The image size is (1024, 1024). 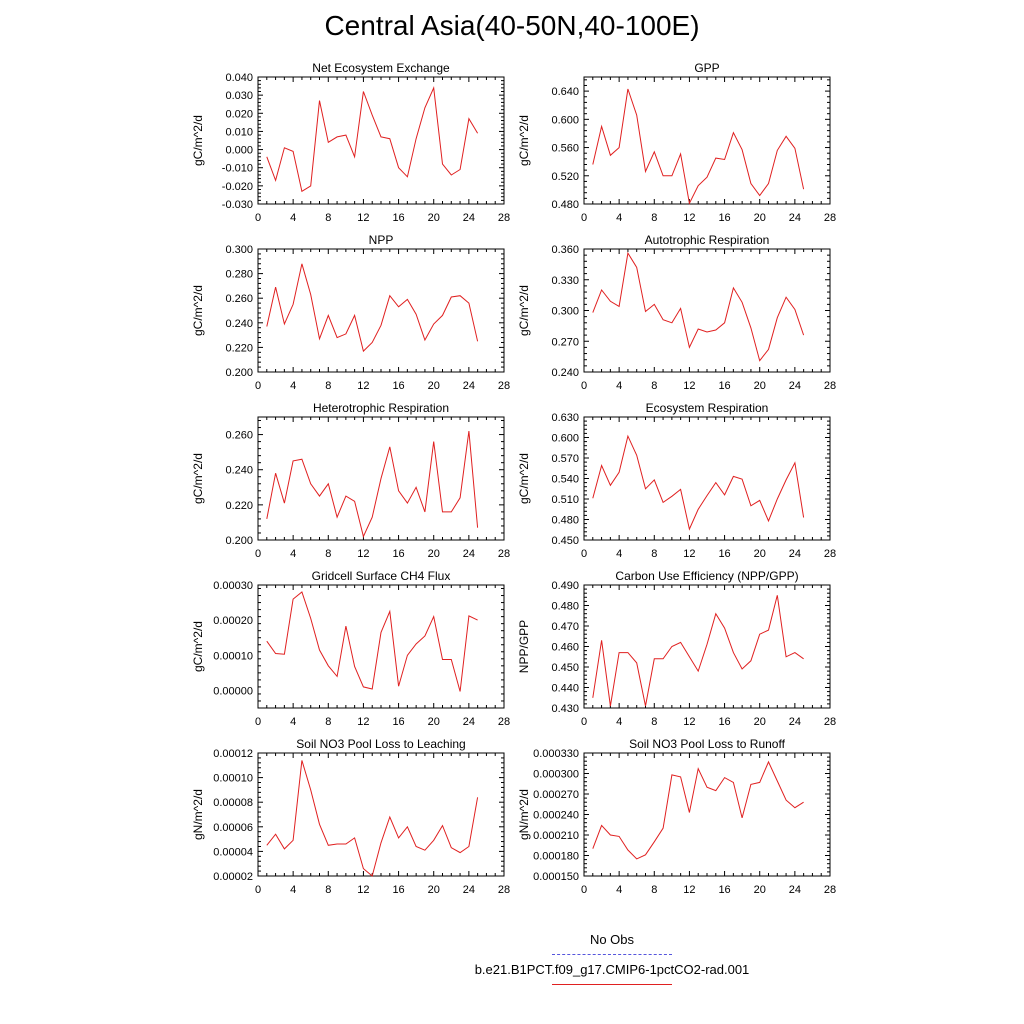 What do you see at coordinates (239, 96) in the screenshot?
I see `y-tick-label: 0.030` at bounding box center [239, 96].